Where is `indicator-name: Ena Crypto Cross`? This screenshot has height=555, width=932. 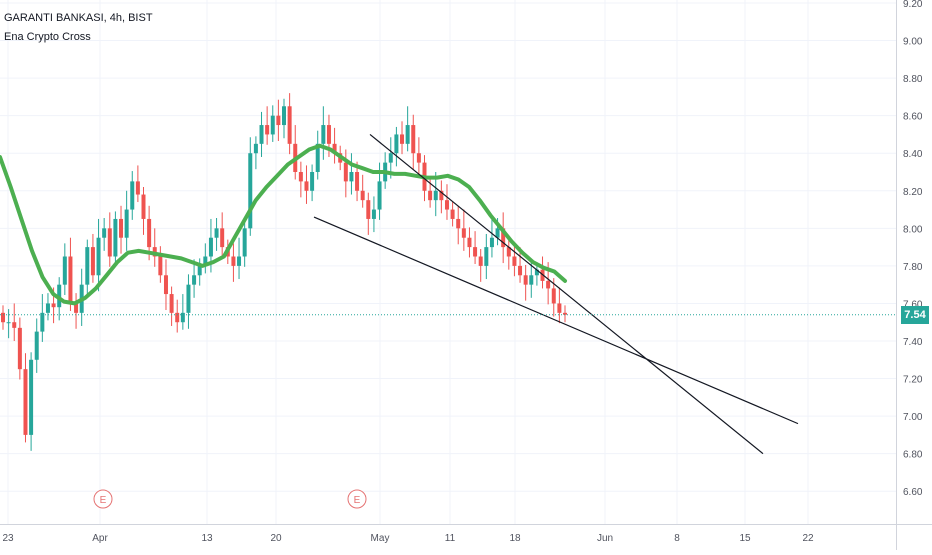
indicator-name: Ena Crypto Cross is located at coordinates (47, 37).